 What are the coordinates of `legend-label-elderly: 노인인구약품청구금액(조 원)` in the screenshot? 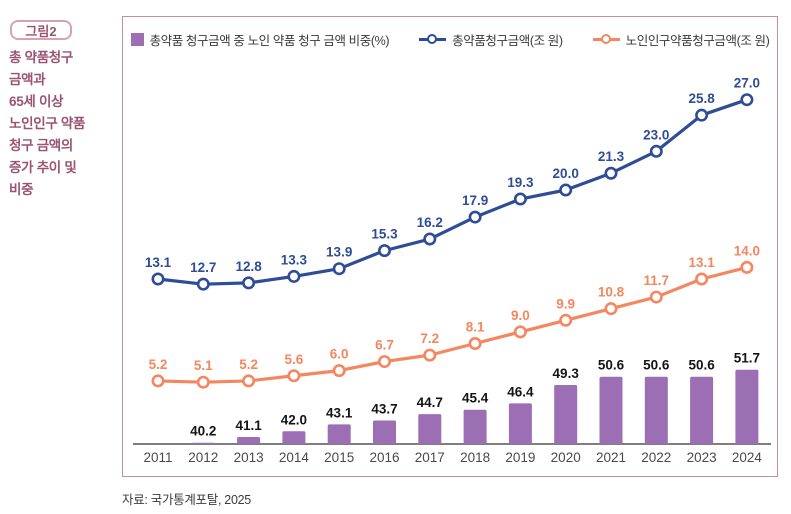 It's located at (697, 41).